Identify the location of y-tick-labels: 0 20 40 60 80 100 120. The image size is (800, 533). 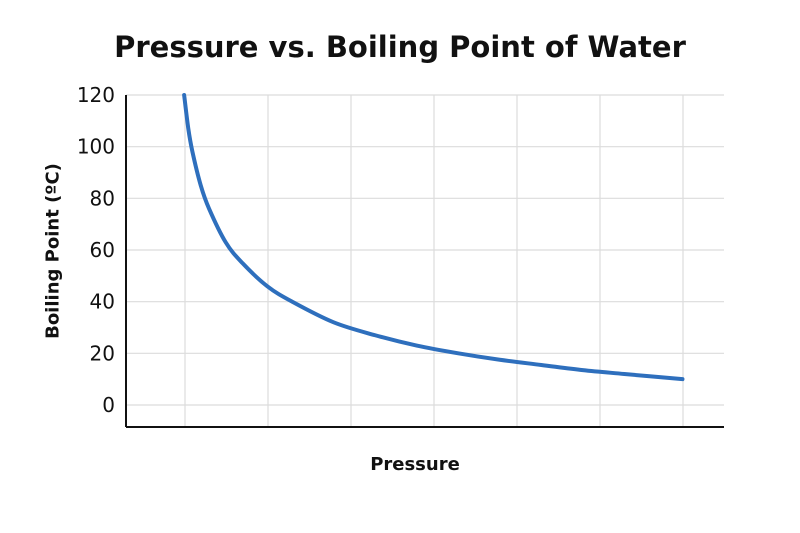
(96, 250).